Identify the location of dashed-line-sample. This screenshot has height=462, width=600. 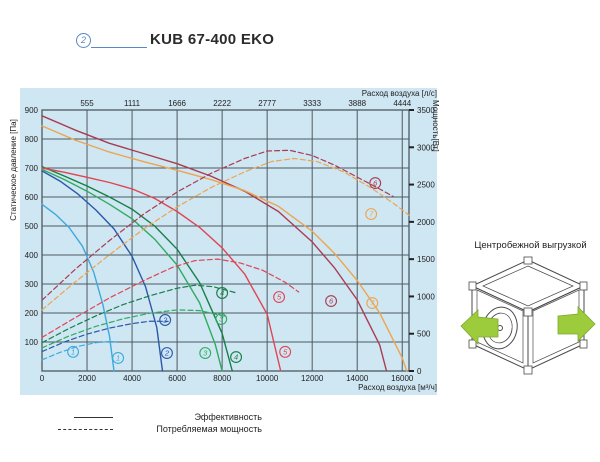
(85, 429).